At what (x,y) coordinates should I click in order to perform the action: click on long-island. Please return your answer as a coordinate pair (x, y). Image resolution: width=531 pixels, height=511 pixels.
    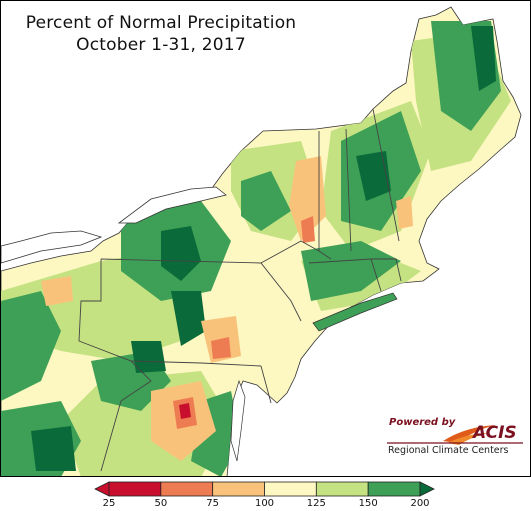
    Looking at the image, I should click on (355, 312).